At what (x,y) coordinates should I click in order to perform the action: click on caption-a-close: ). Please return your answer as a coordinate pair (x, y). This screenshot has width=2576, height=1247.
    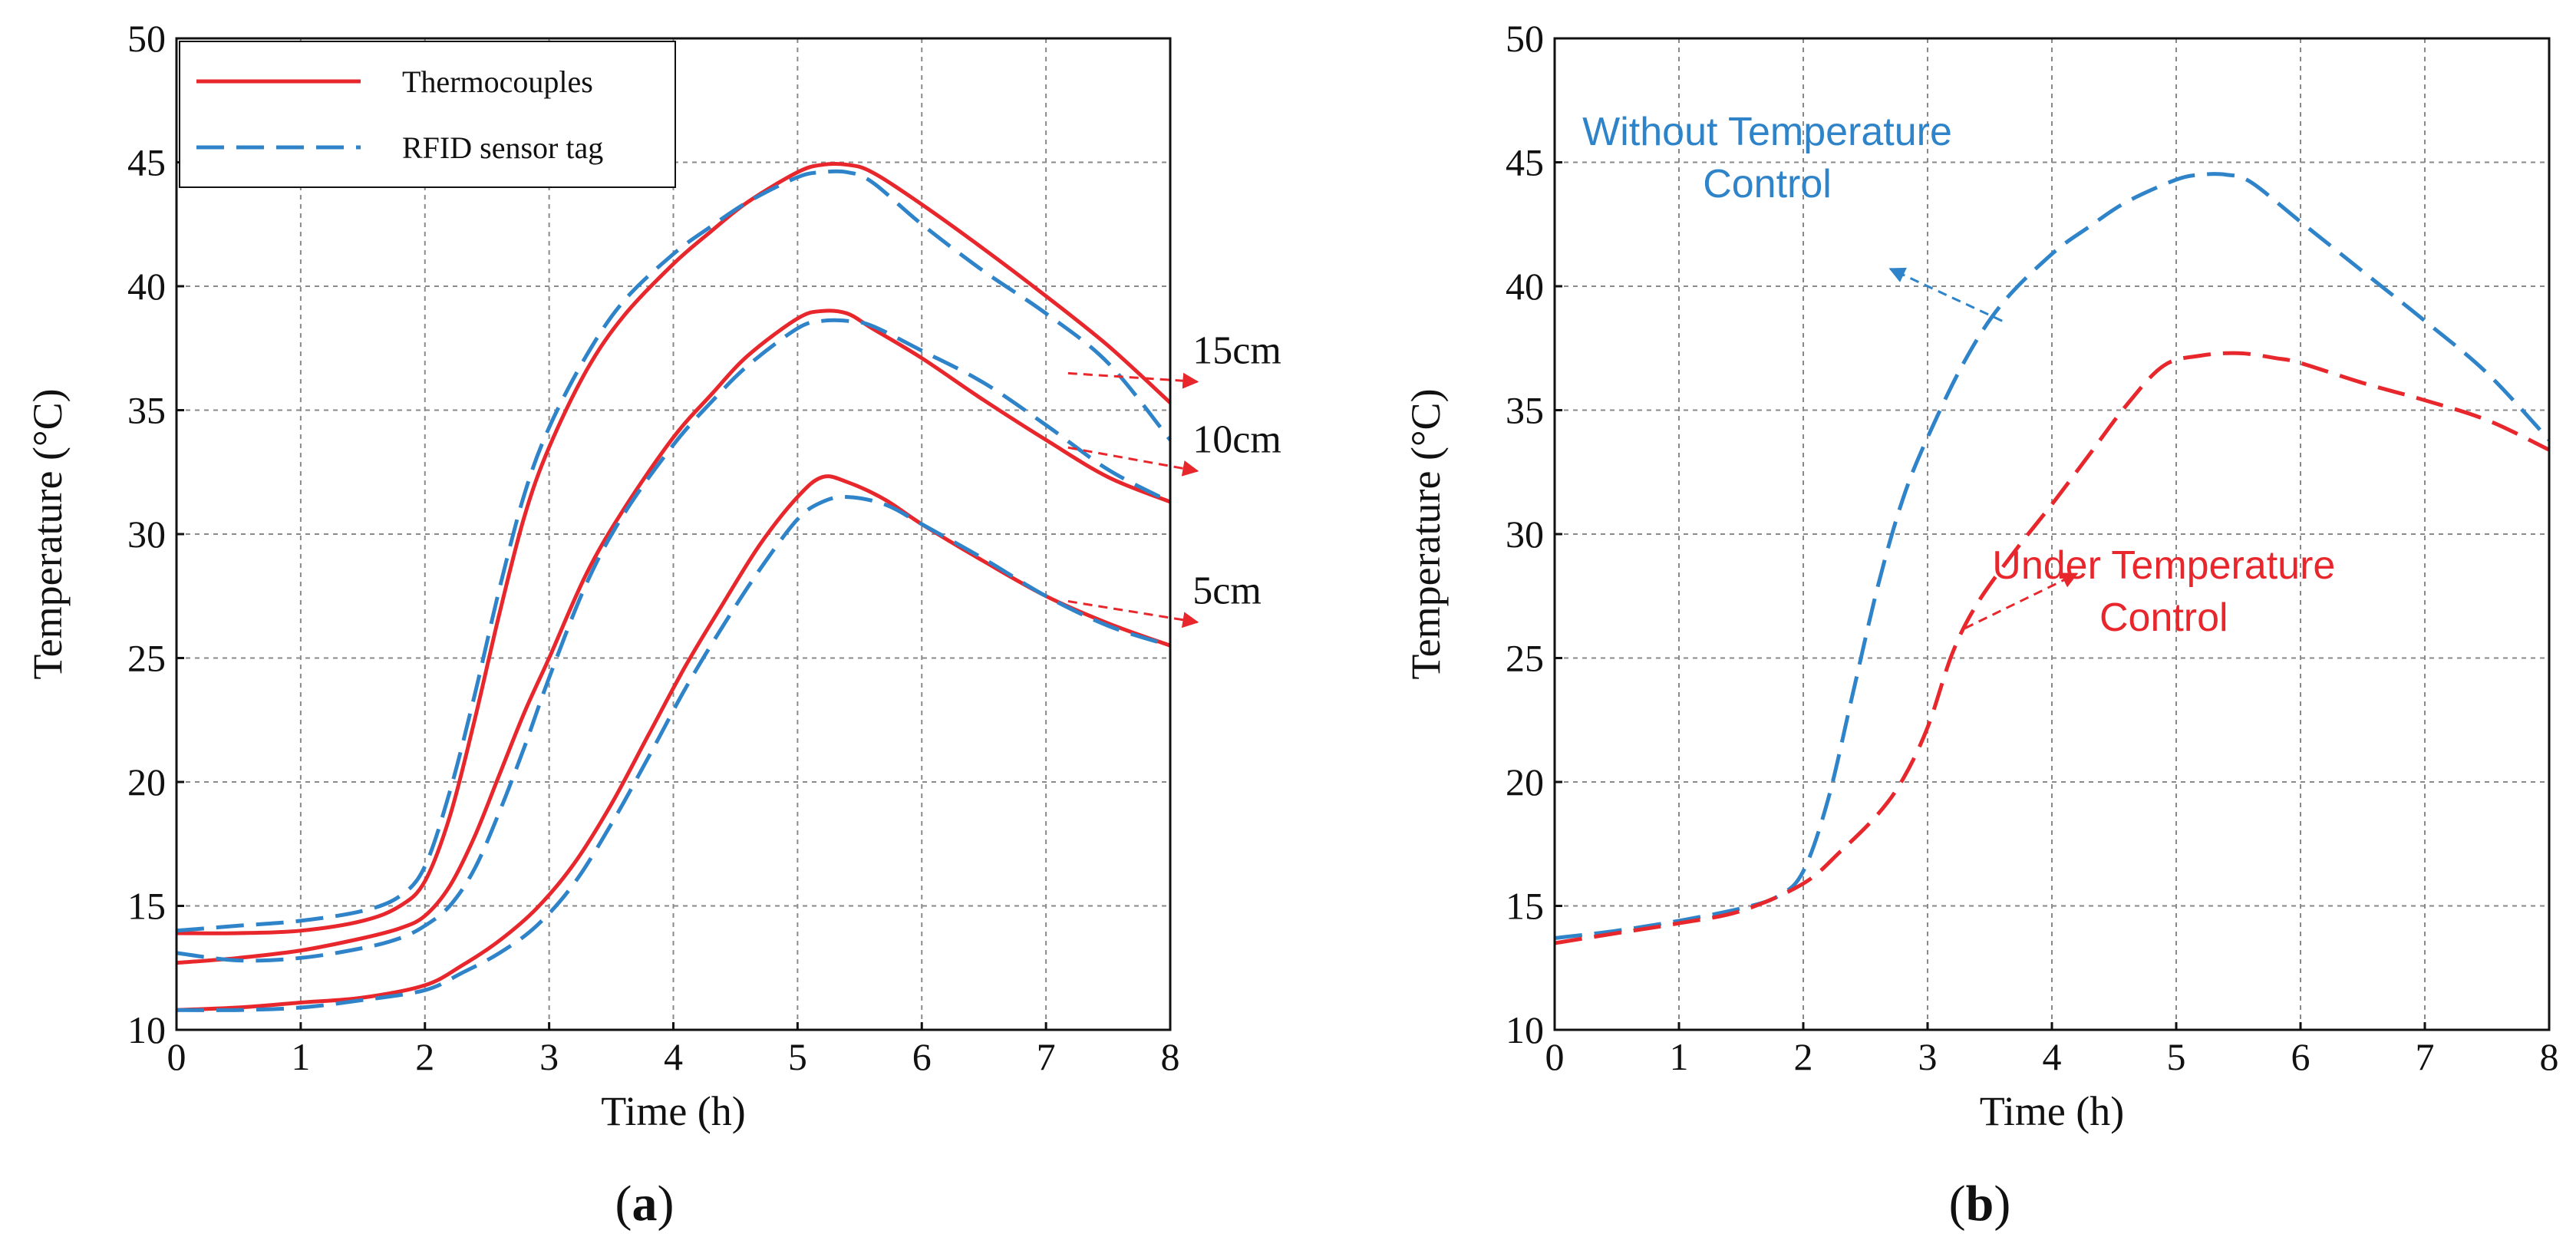
    Looking at the image, I should click on (666, 1204).